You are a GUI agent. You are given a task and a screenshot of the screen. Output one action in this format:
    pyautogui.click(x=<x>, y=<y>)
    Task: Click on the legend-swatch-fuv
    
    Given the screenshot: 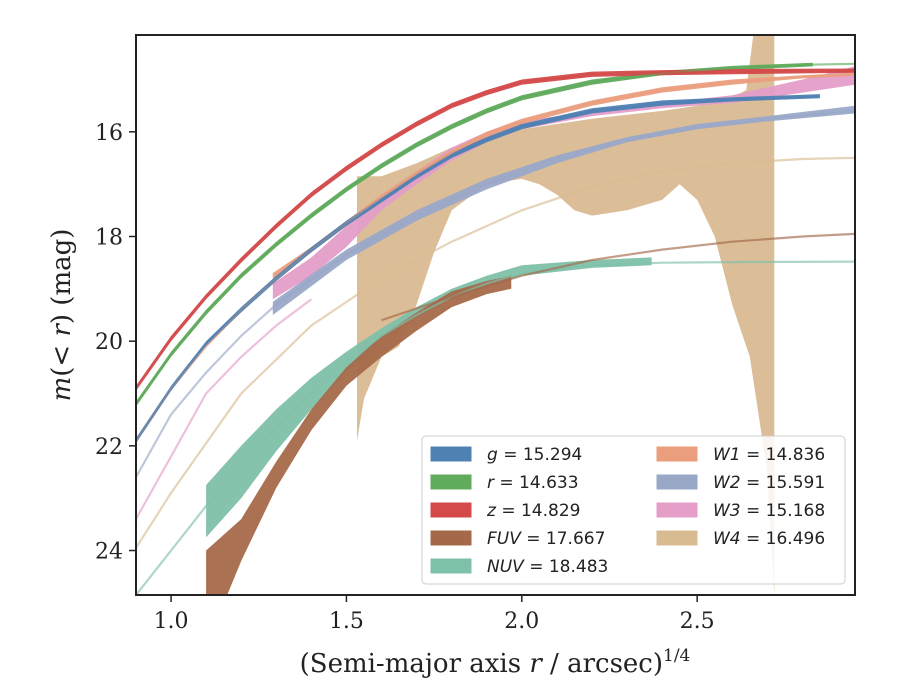 What is the action you would take?
    pyautogui.click(x=451, y=538)
    